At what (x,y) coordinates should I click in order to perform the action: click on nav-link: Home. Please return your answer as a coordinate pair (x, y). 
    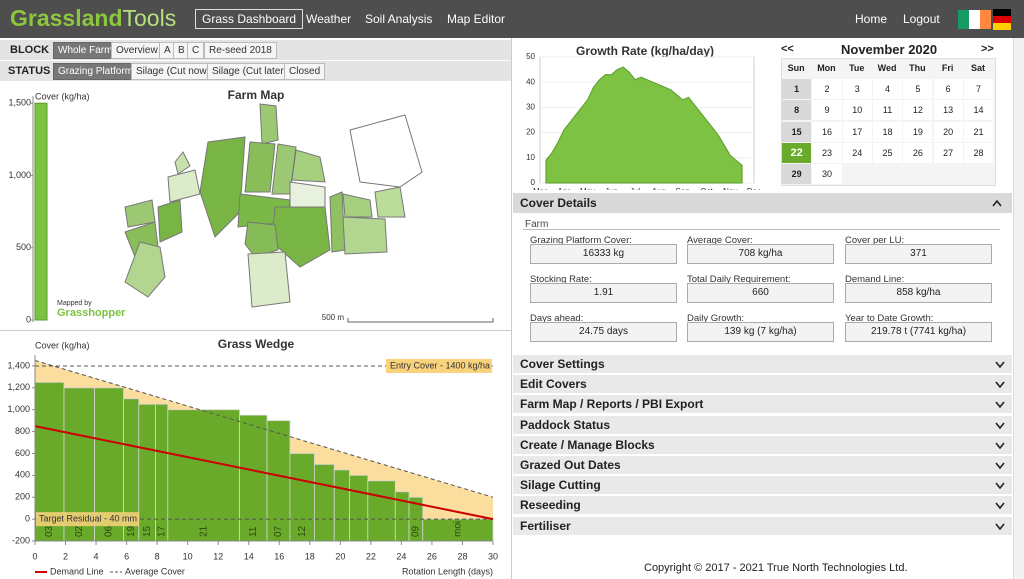
    Looking at the image, I should click on (871, 19).